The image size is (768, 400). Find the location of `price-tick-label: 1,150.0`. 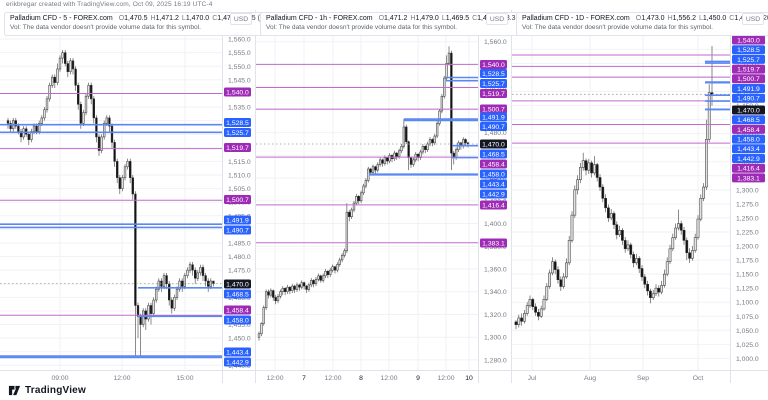

price-tick-label: 1,150.0 is located at coordinates (747, 275).